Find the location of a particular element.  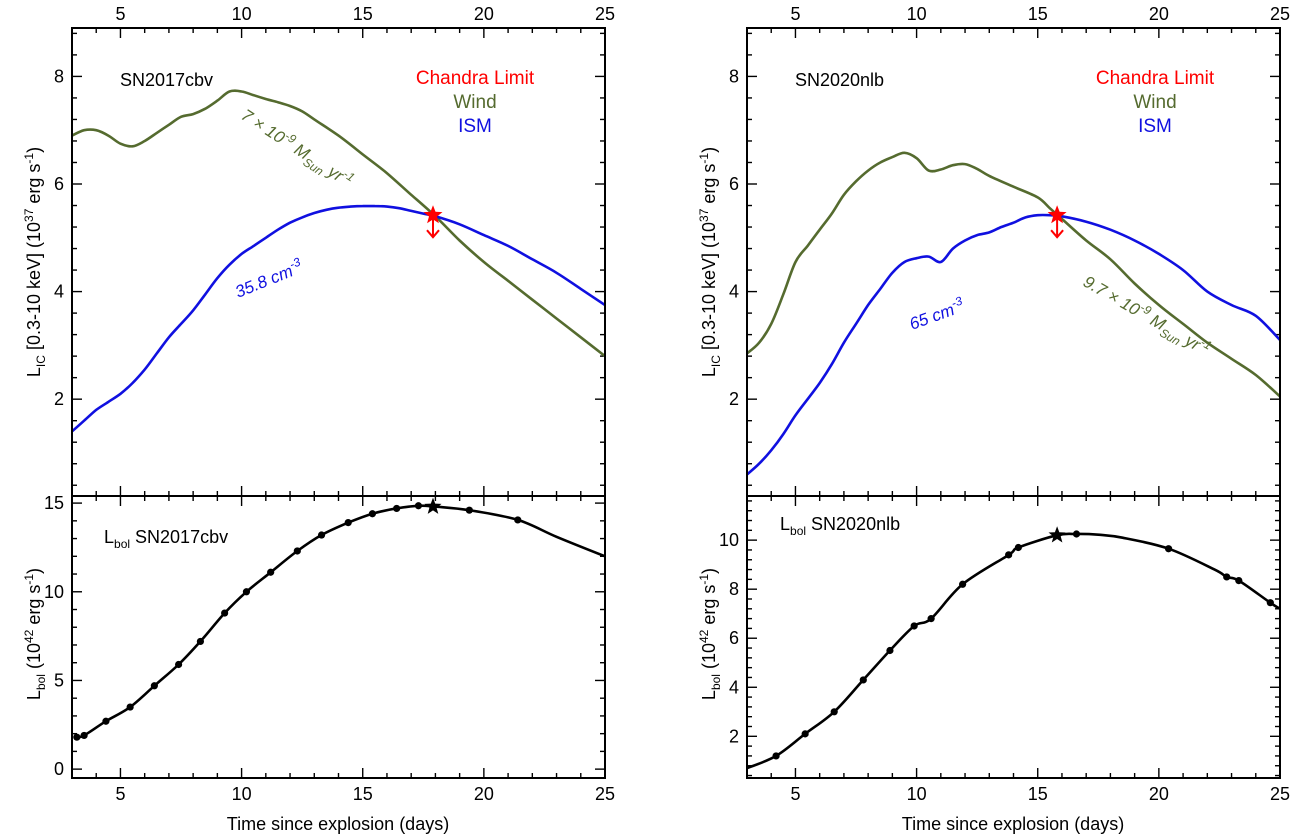

series-line-lbol is located at coordinates (1013, 651).